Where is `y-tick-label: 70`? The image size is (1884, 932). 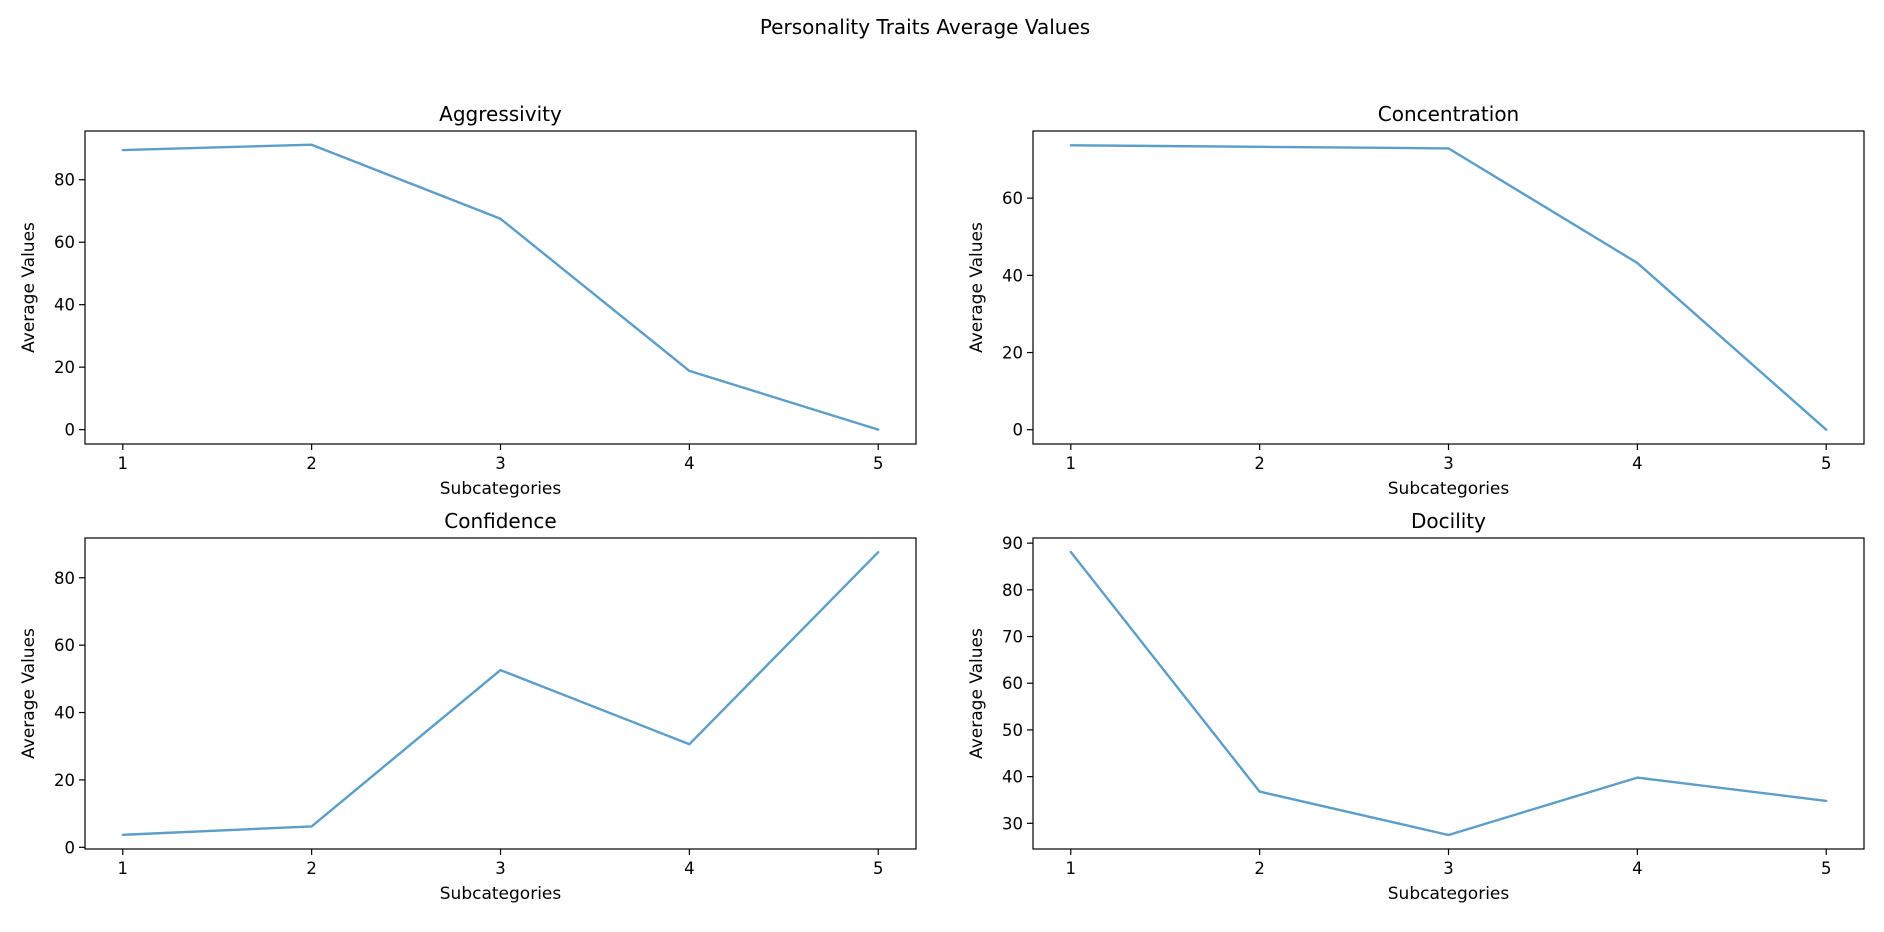
y-tick-label: 70 is located at coordinates (1012, 637).